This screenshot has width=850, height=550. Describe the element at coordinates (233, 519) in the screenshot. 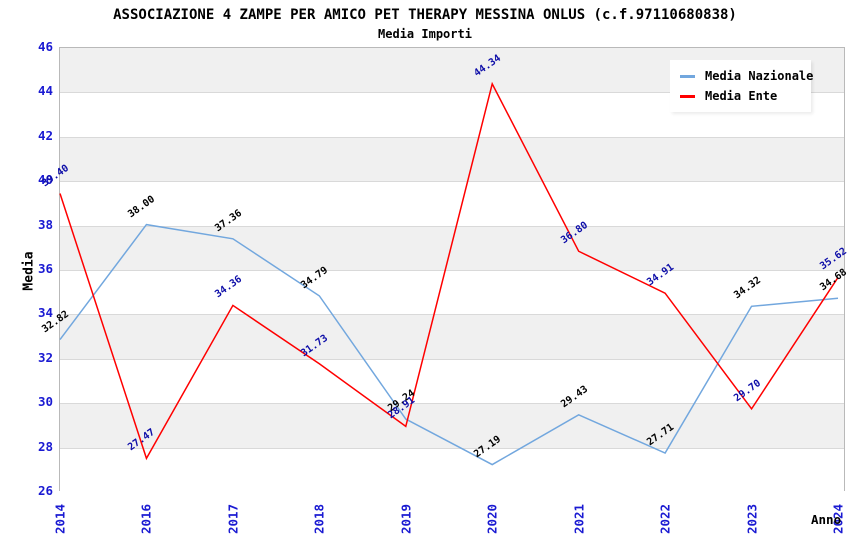

I see `x-tick-label: 2017` at that location.